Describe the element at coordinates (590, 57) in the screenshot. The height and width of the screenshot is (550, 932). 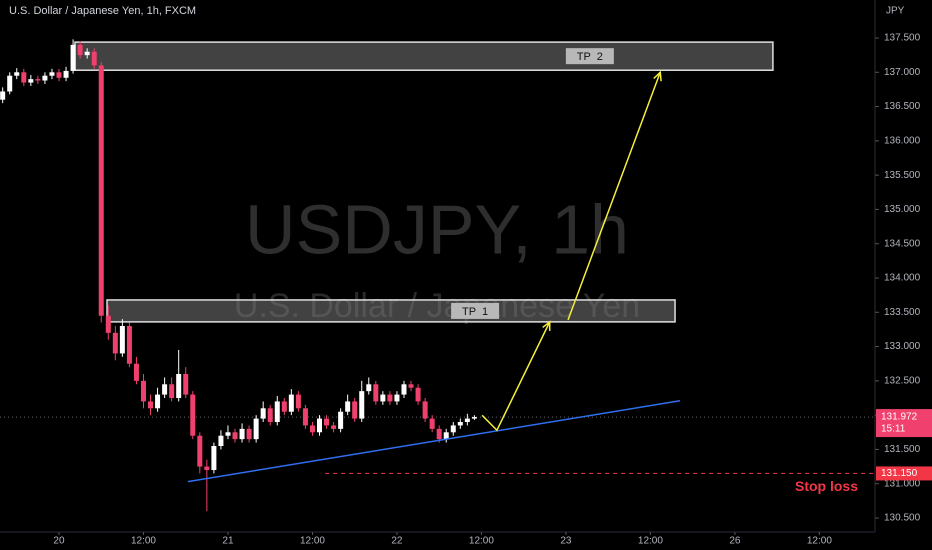
I see `tp-label: TP 2` at that location.